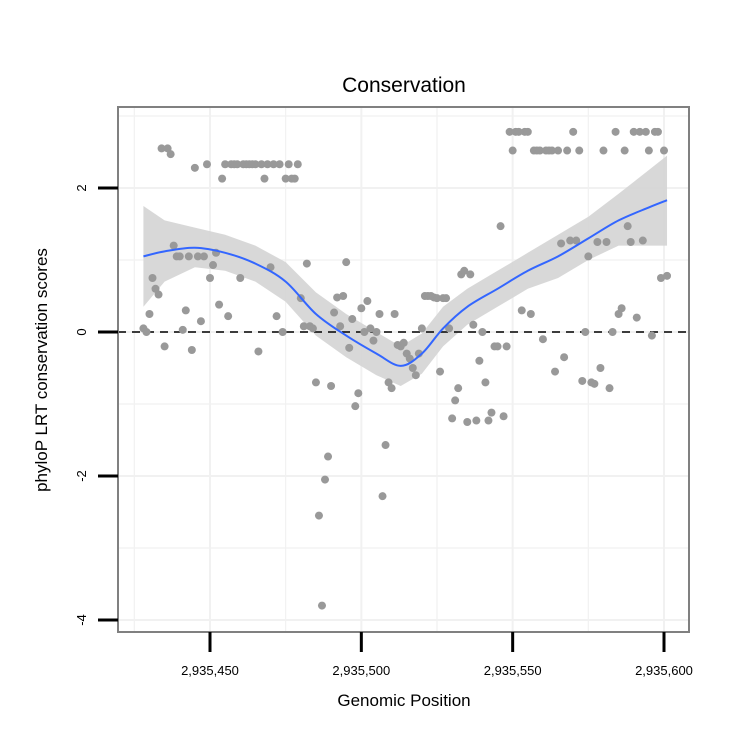  Describe the element at coordinates (81, 187) in the screenshot. I see `y-tick-label: 2` at that location.